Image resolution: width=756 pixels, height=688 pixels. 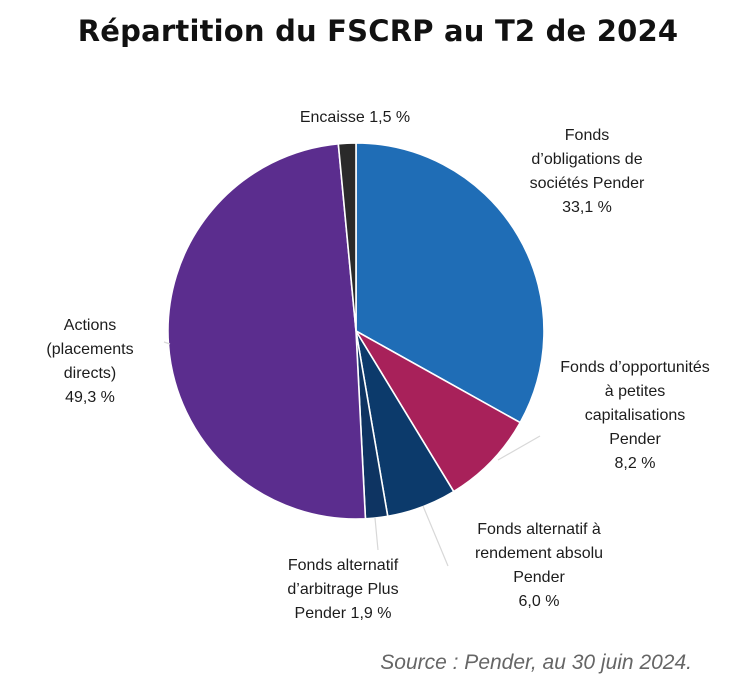 What do you see at coordinates (587, 183) in the screenshot?
I see `slice-label-line: sociétés Pender` at bounding box center [587, 183].